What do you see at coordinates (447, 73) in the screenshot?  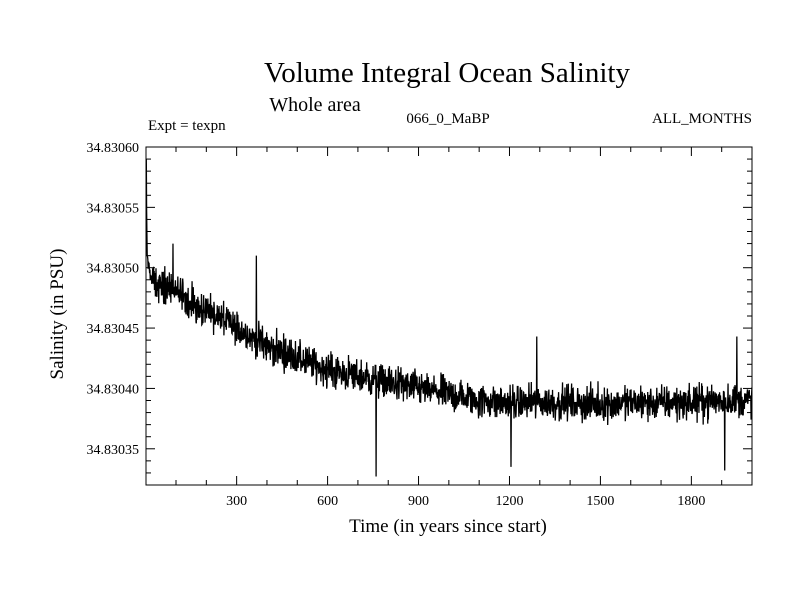 I see `chart-title: Volume Integral Ocean Salinity` at bounding box center [447, 73].